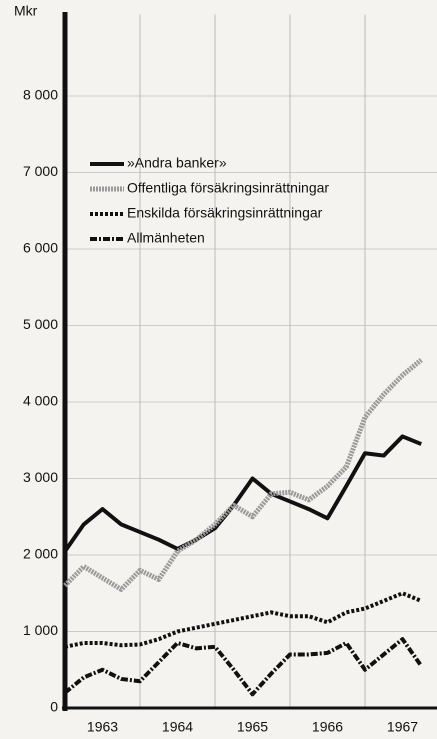  Describe the element at coordinates (40, 401) in the screenshot. I see `y-tick-label: 4 000` at that location.